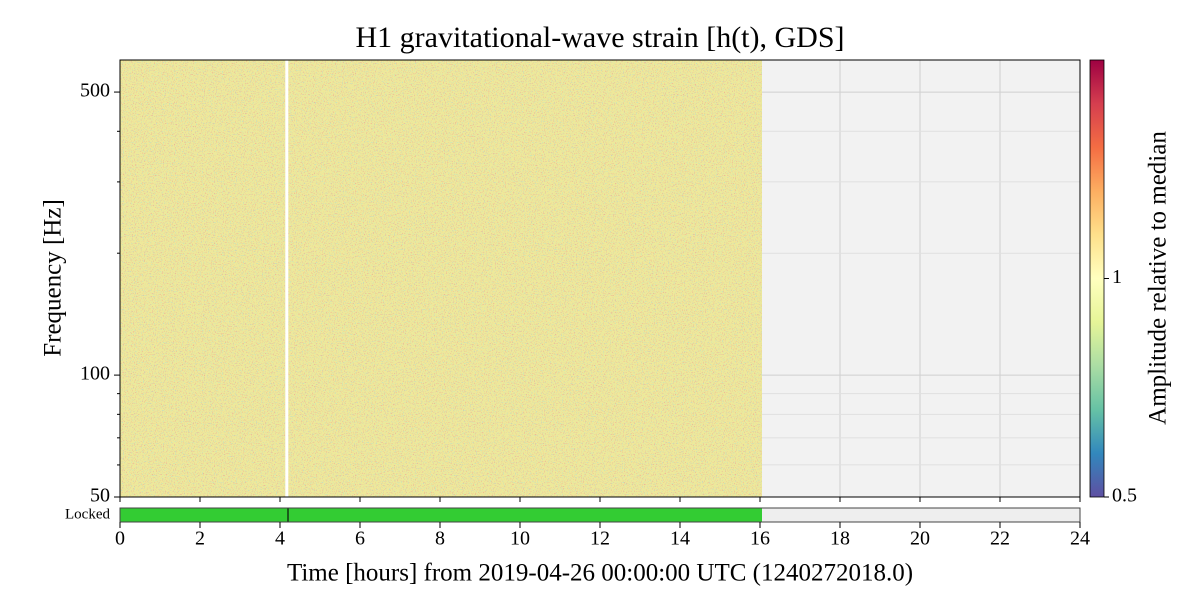 The image size is (1200, 600). What do you see at coordinates (1117, 277) in the screenshot?
I see `colorbar-tick-label: 1` at bounding box center [1117, 277].